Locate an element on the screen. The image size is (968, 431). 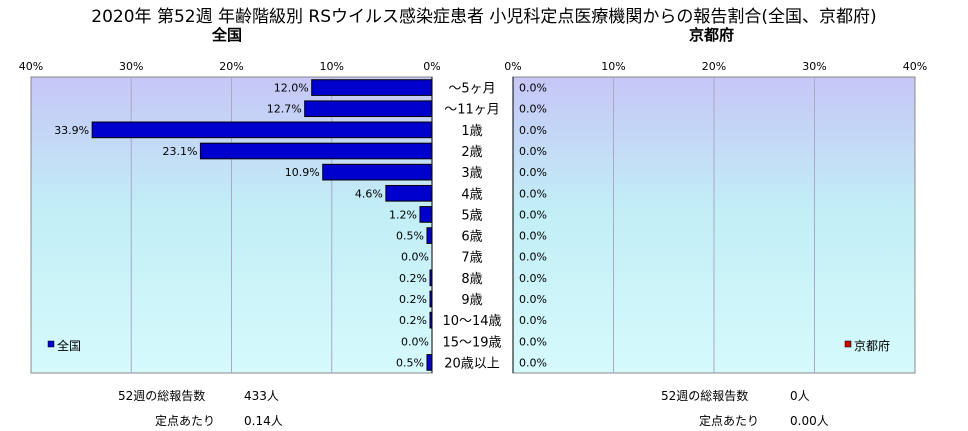
left-x-tick-label: 20% is located at coordinates (231, 66).